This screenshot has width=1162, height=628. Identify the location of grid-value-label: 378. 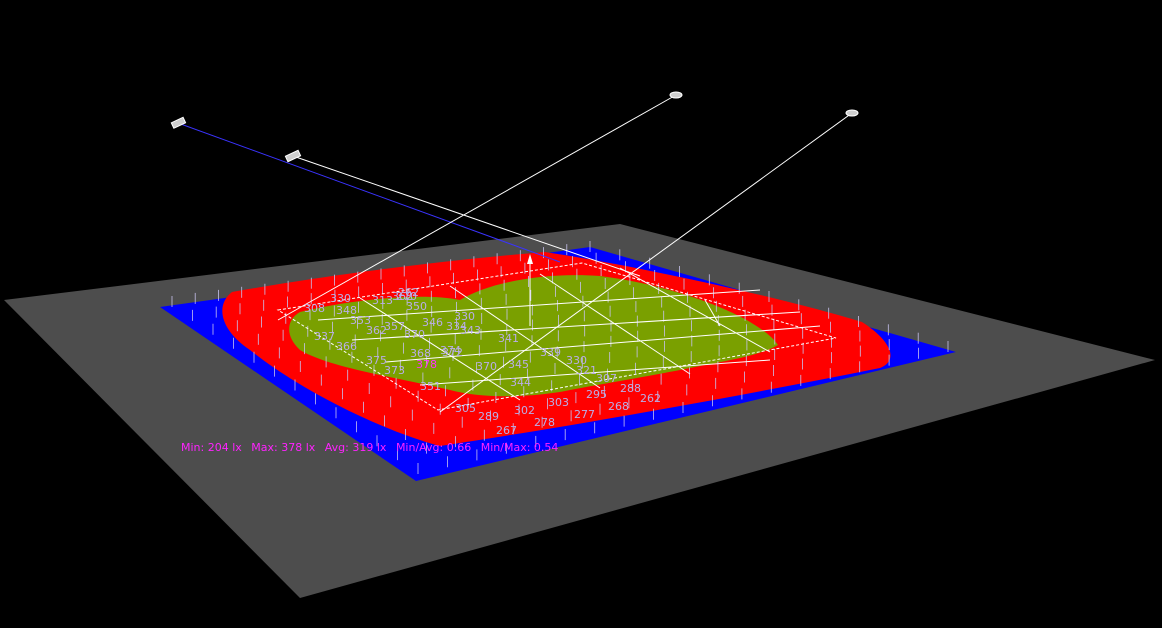
(426, 364).